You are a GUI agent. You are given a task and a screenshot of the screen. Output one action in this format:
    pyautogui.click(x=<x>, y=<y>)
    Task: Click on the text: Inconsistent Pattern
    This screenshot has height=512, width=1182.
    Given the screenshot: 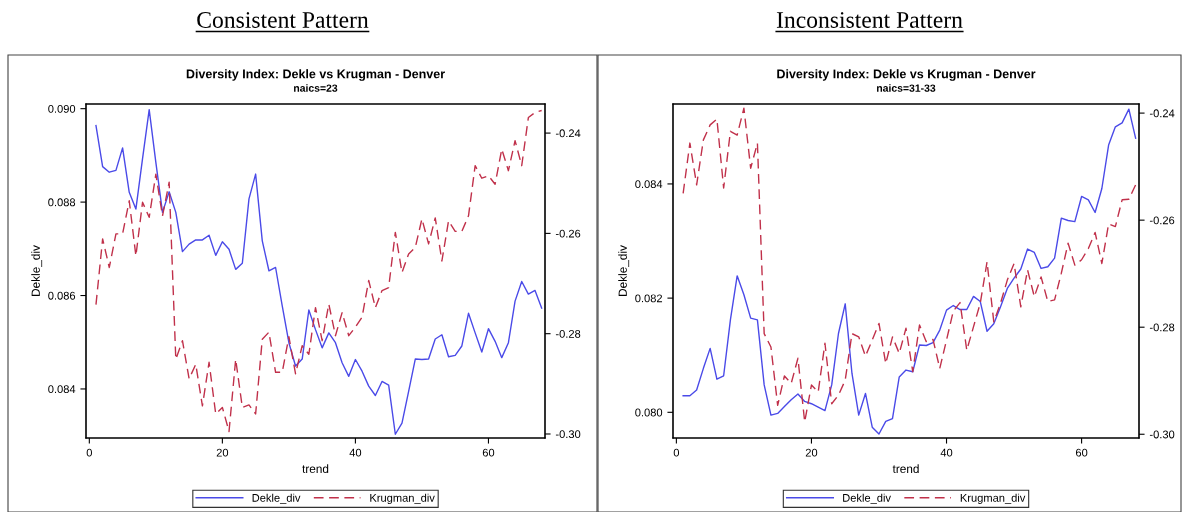 What is the action you would take?
    pyautogui.click(x=869, y=20)
    